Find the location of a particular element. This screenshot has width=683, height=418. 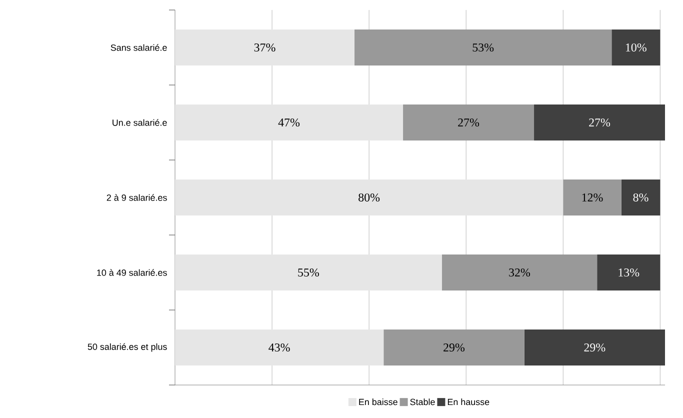

legend-label: Stable is located at coordinates (422, 402).